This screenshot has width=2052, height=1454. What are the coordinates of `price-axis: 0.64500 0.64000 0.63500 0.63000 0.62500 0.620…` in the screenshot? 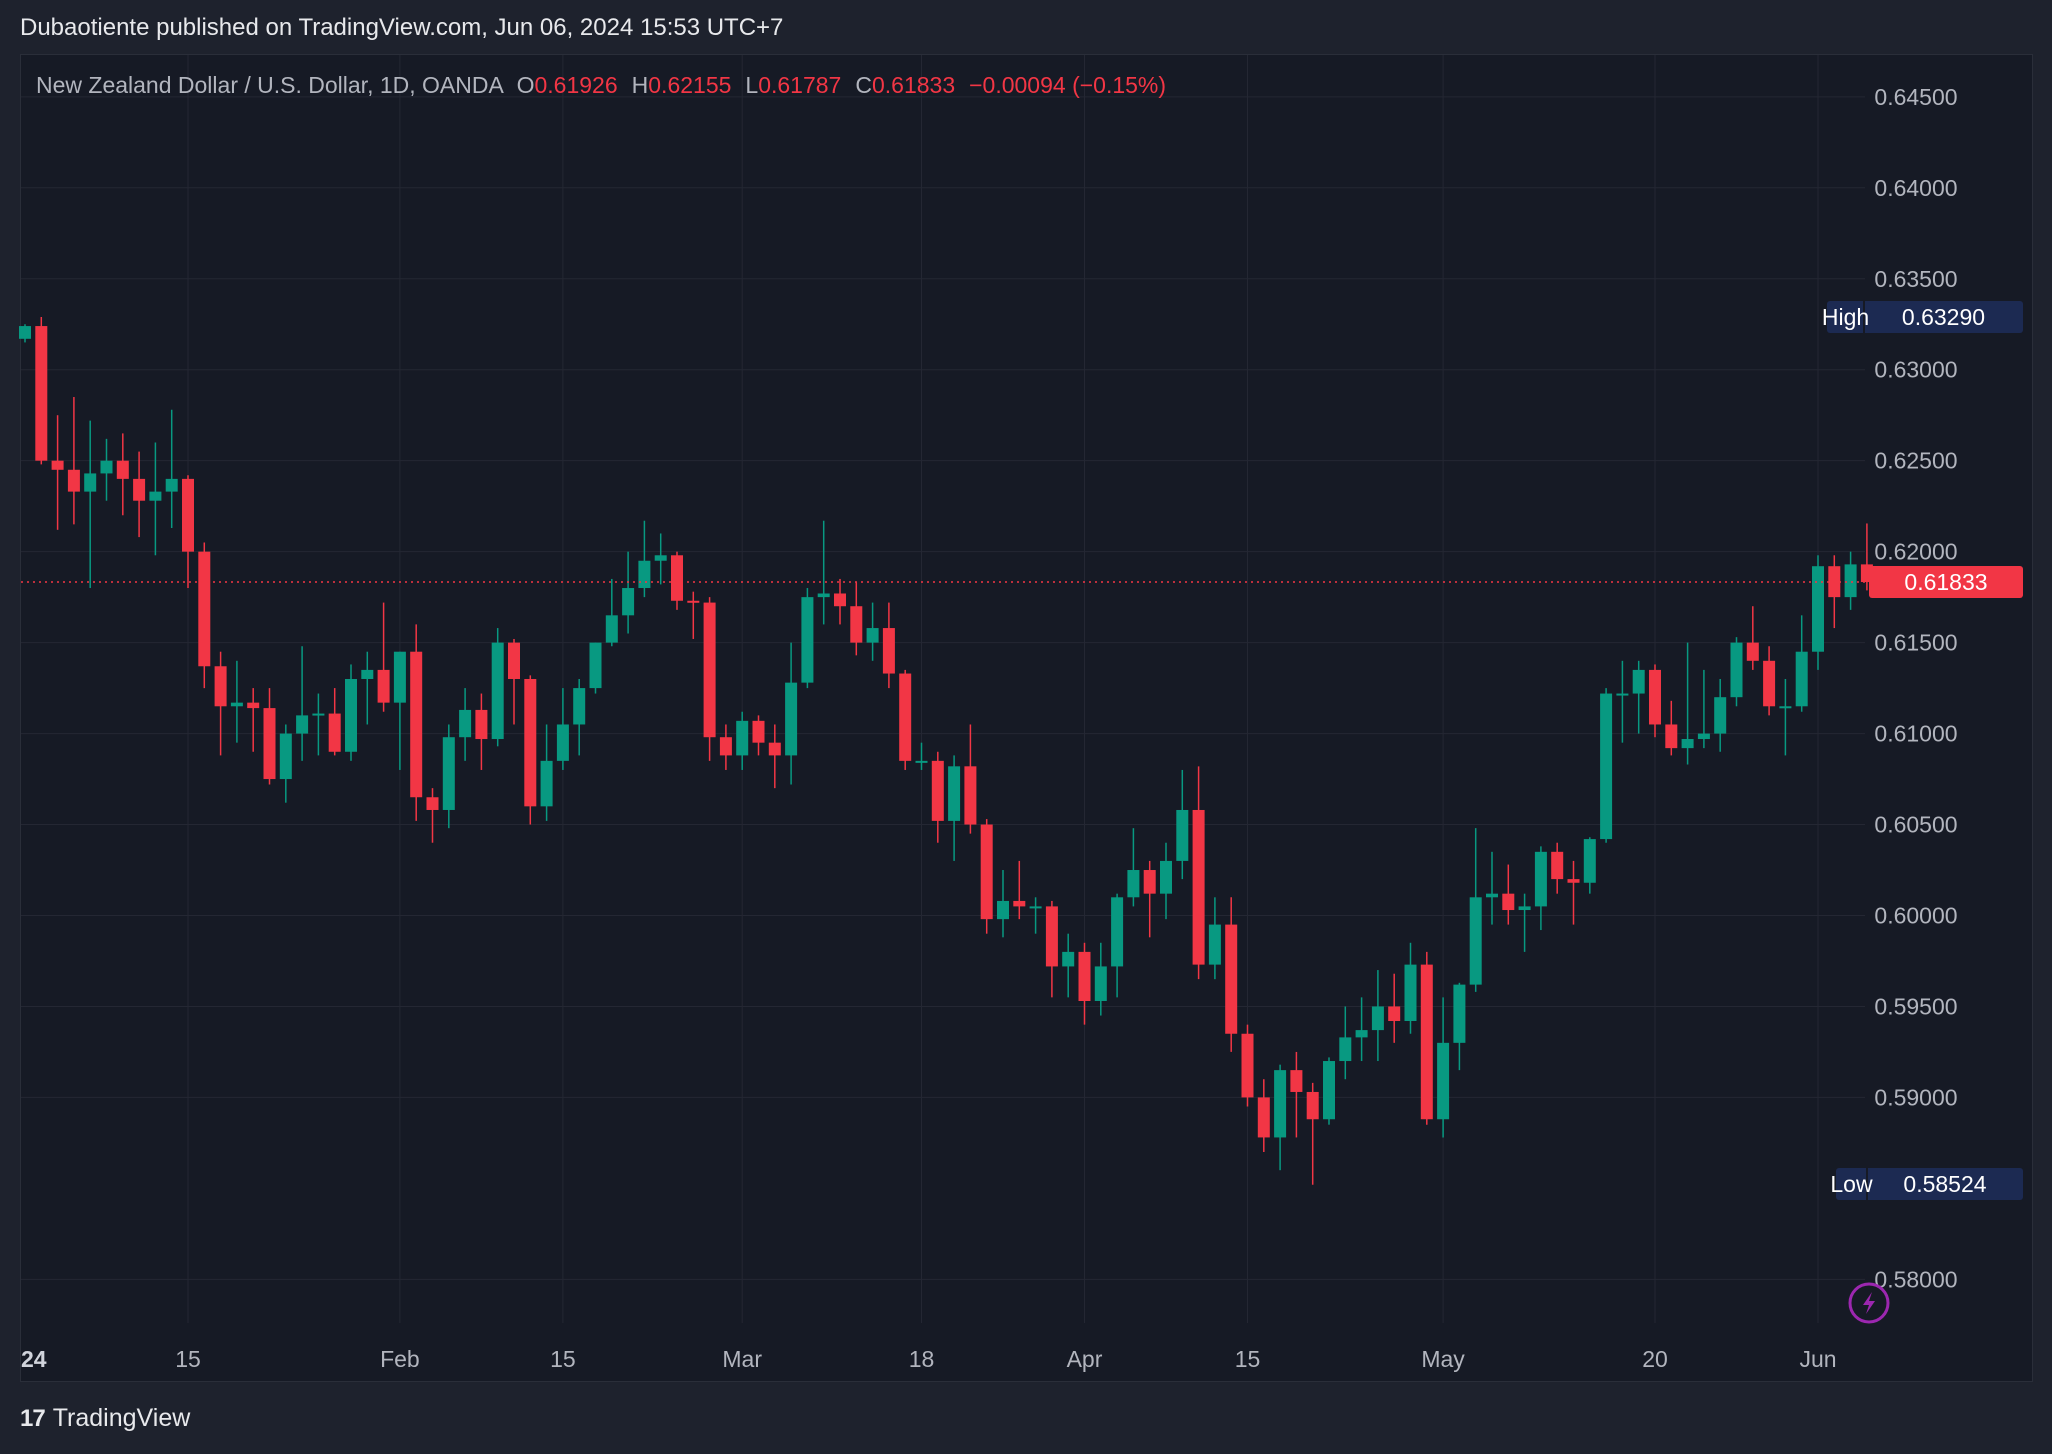 It's located at (1915, 688).